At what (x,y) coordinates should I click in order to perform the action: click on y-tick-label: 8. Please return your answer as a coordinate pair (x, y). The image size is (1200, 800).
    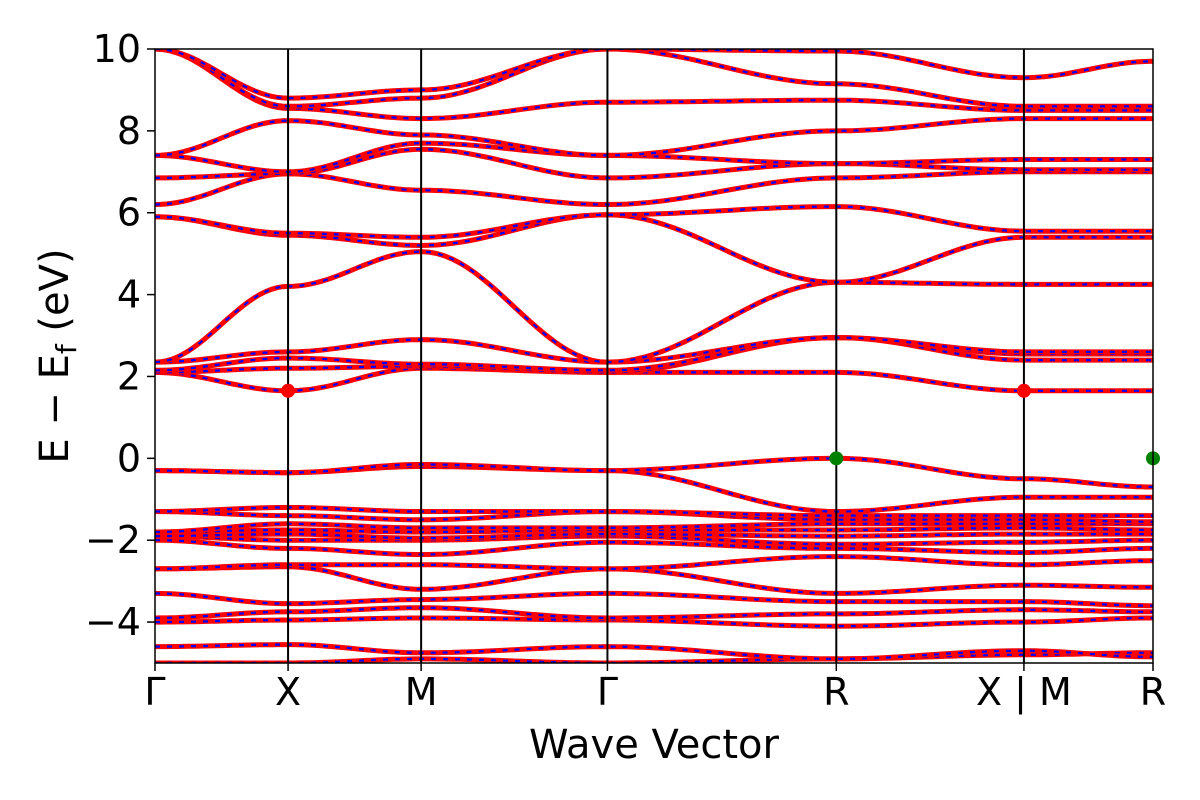
    Looking at the image, I should click on (129, 131).